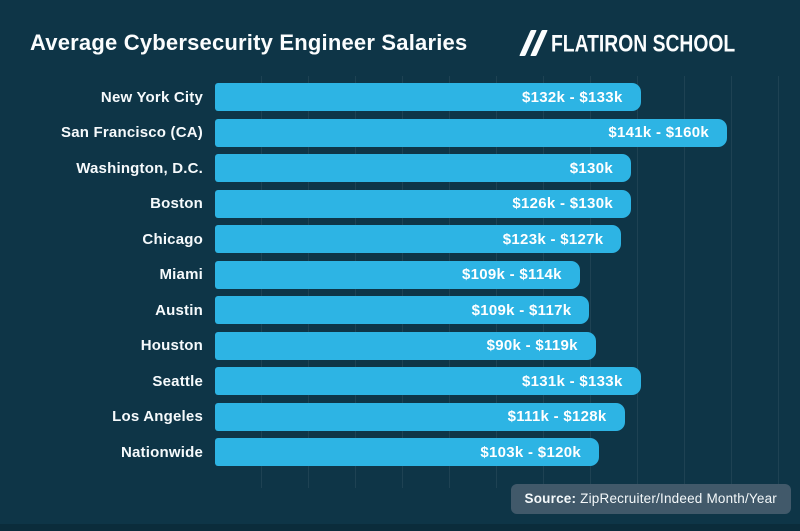 This screenshot has width=800, height=531. Describe the element at coordinates (407, 452) in the screenshot. I see `salary-bar: $103k - $120k` at that location.